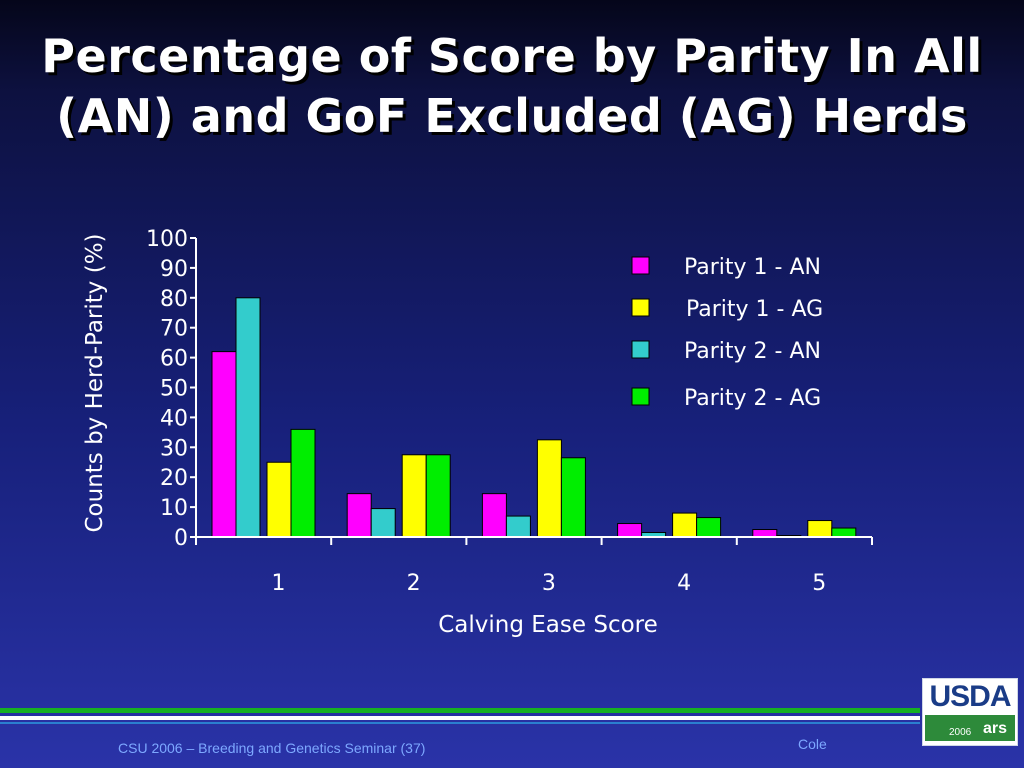 The width and height of the screenshot is (1024, 768). I want to click on footer-author: Cole, so click(812, 744).